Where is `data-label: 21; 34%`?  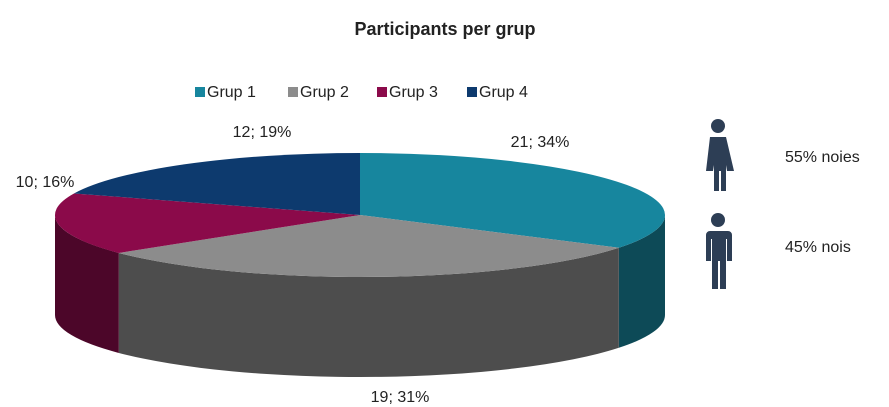
data-label: 21; 34% is located at coordinates (540, 142).